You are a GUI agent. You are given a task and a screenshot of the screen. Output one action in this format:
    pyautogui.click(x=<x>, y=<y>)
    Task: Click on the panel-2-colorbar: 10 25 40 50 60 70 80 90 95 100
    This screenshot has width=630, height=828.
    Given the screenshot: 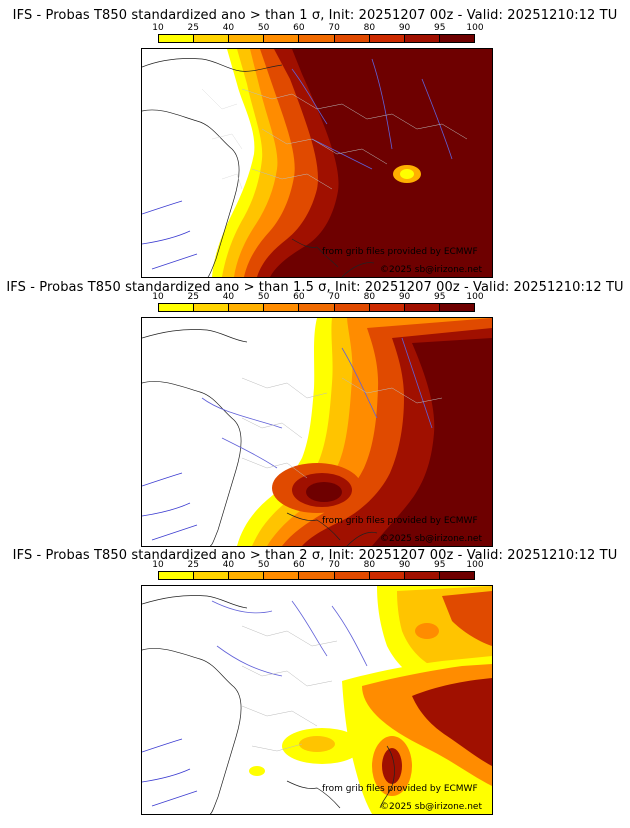 What is the action you would take?
    pyautogui.click(x=318, y=302)
    